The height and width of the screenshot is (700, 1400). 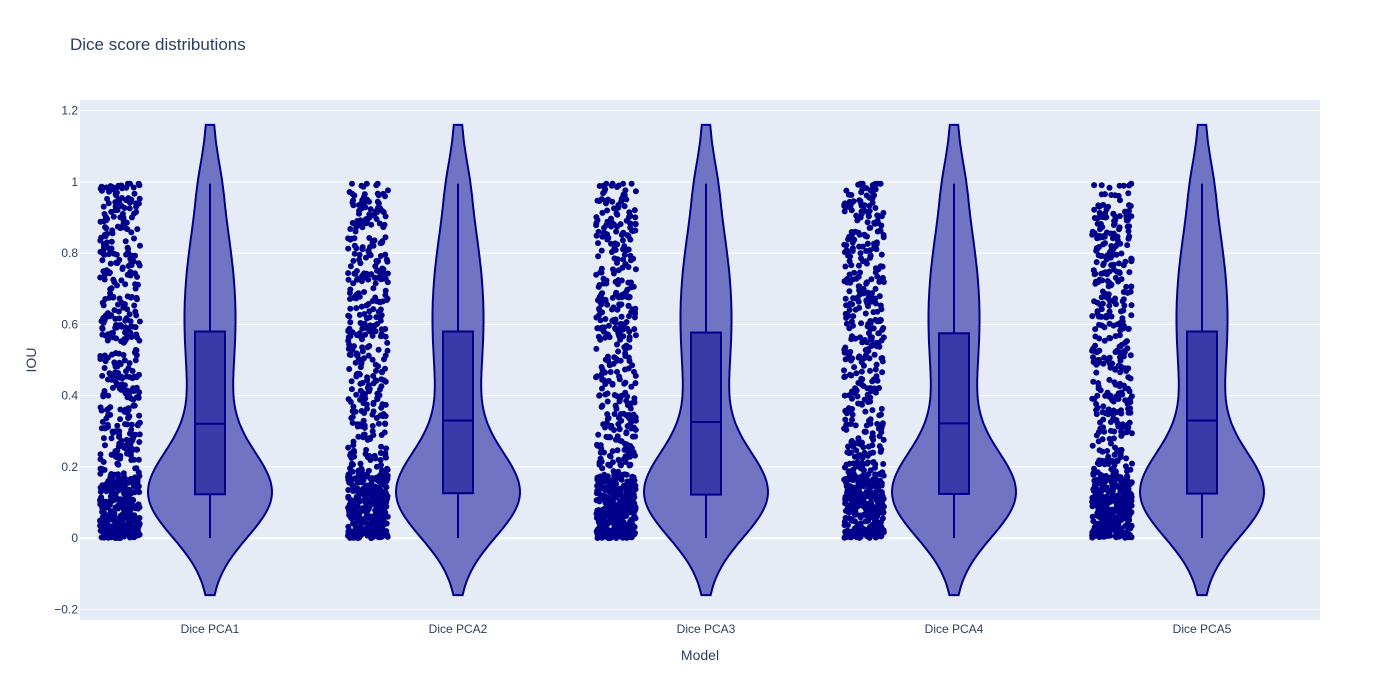 I want to click on y-axis-ticks: −0.2 0 0.2 0.4 0.6 0.8 1 1.2, so click(x=66, y=360).